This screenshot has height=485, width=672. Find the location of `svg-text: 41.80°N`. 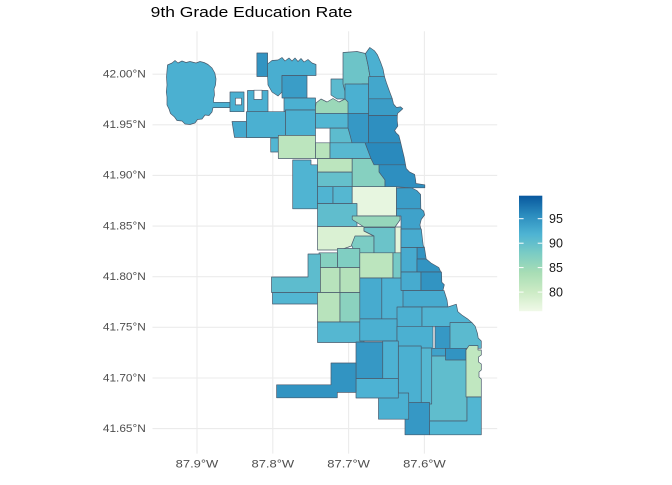

svg-text: 41.80°N is located at coordinates (124, 277).